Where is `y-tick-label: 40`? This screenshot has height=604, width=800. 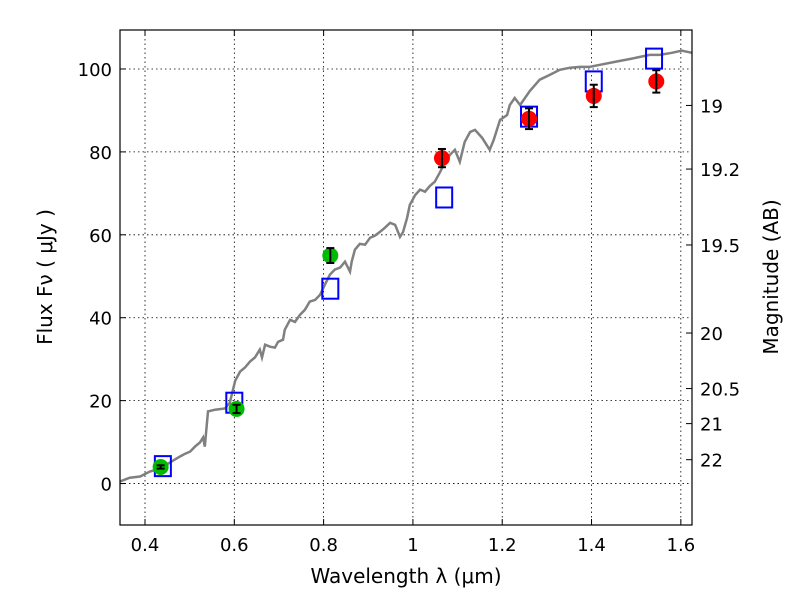
y-tick-label: 40 is located at coordinates (100, 319).